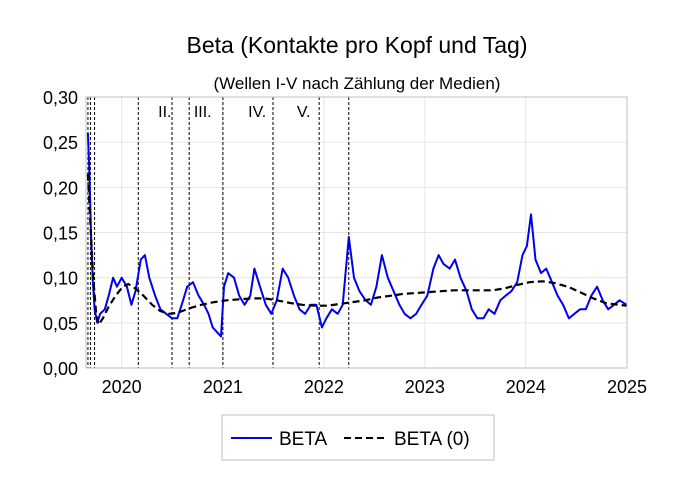 The image size is (687, 492). What do you see at coordinates (234, 112) in the screenshot?
I see `wave-labels: II. III. IV. V.` at bounding box center [234, 112].